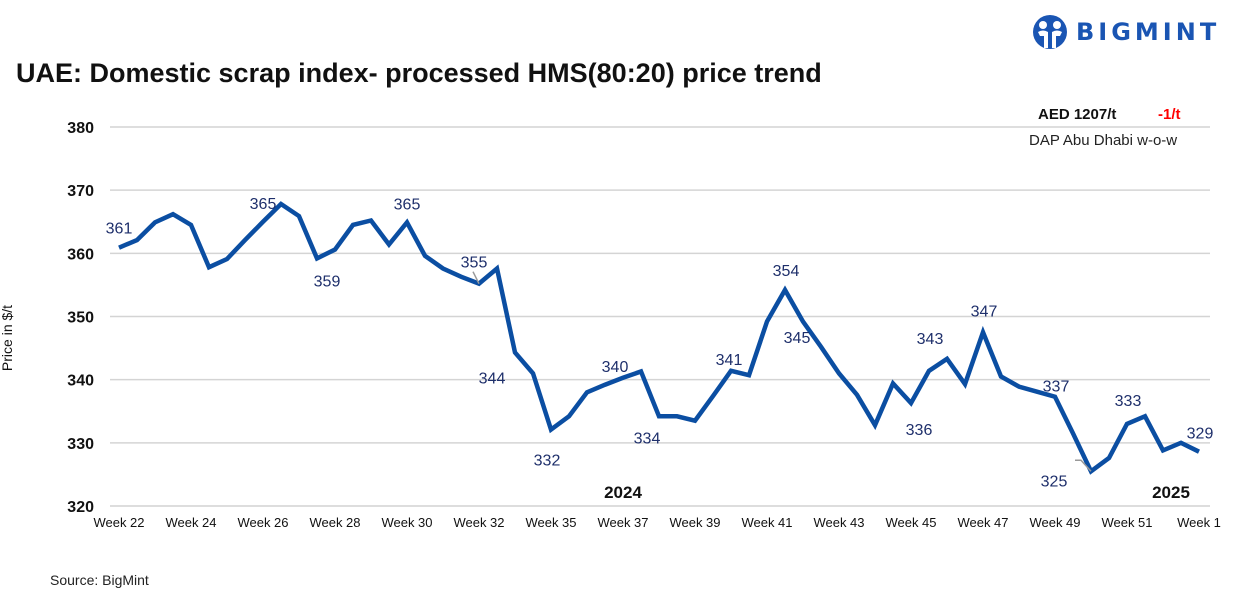 Image resolution: width=1253 pixels, height=606 pixels. I want to click on price-change: -1/t, so click(1169, 114).